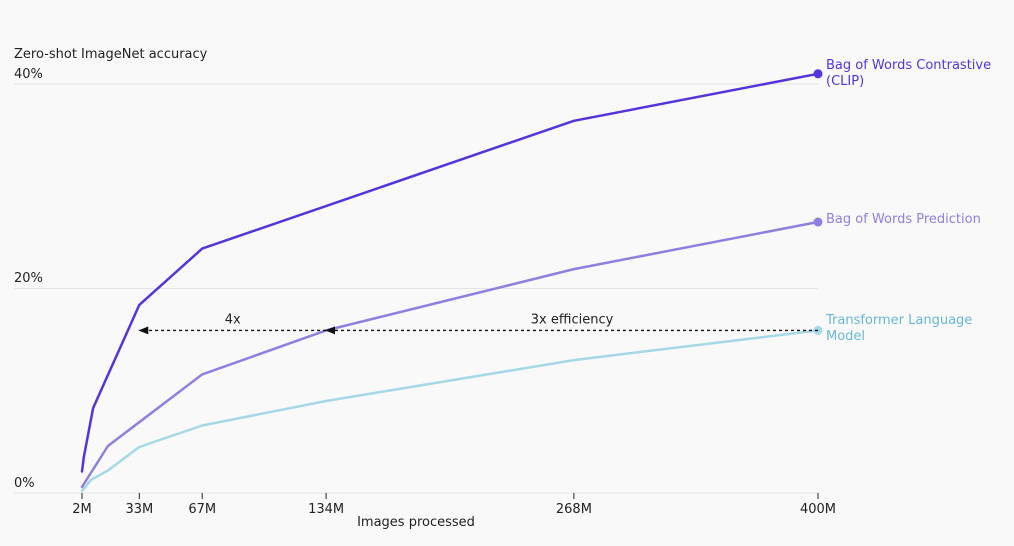  Describe the element at coordinates (909, 65) in the screenshot. I see `legend-label-clip-line1: Bag of Words Contrastive` at that location.